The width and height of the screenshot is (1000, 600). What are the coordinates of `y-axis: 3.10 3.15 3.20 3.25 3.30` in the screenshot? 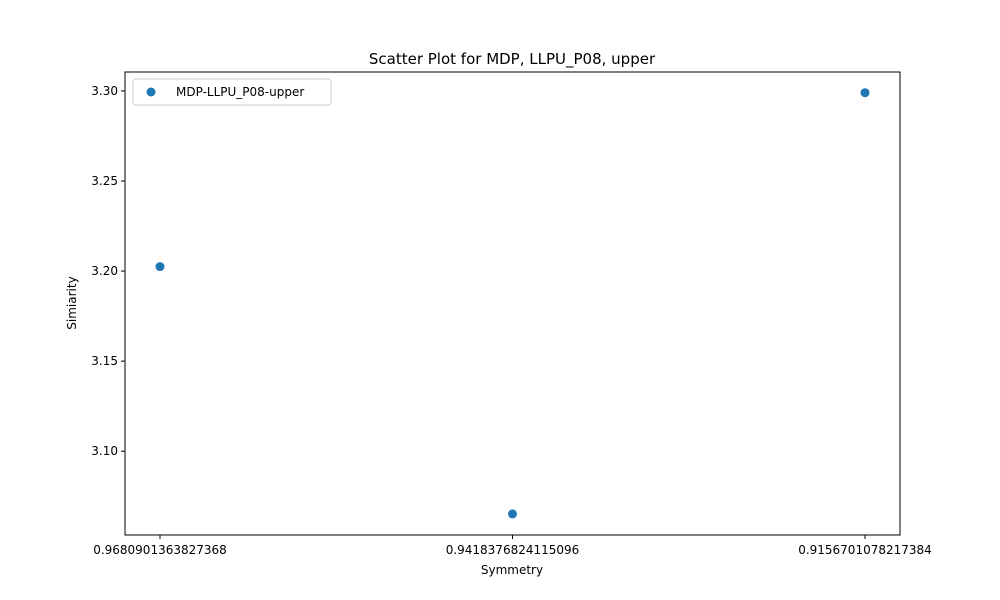 It's located at (108, 271).